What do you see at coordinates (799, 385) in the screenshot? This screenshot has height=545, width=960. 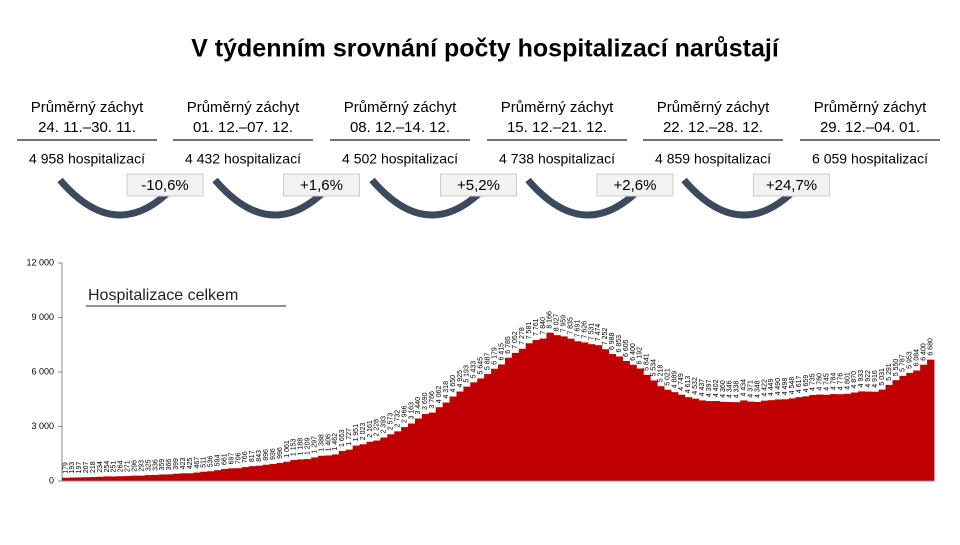 I see `value-label: 4 617` at bounding box center [799, 385].